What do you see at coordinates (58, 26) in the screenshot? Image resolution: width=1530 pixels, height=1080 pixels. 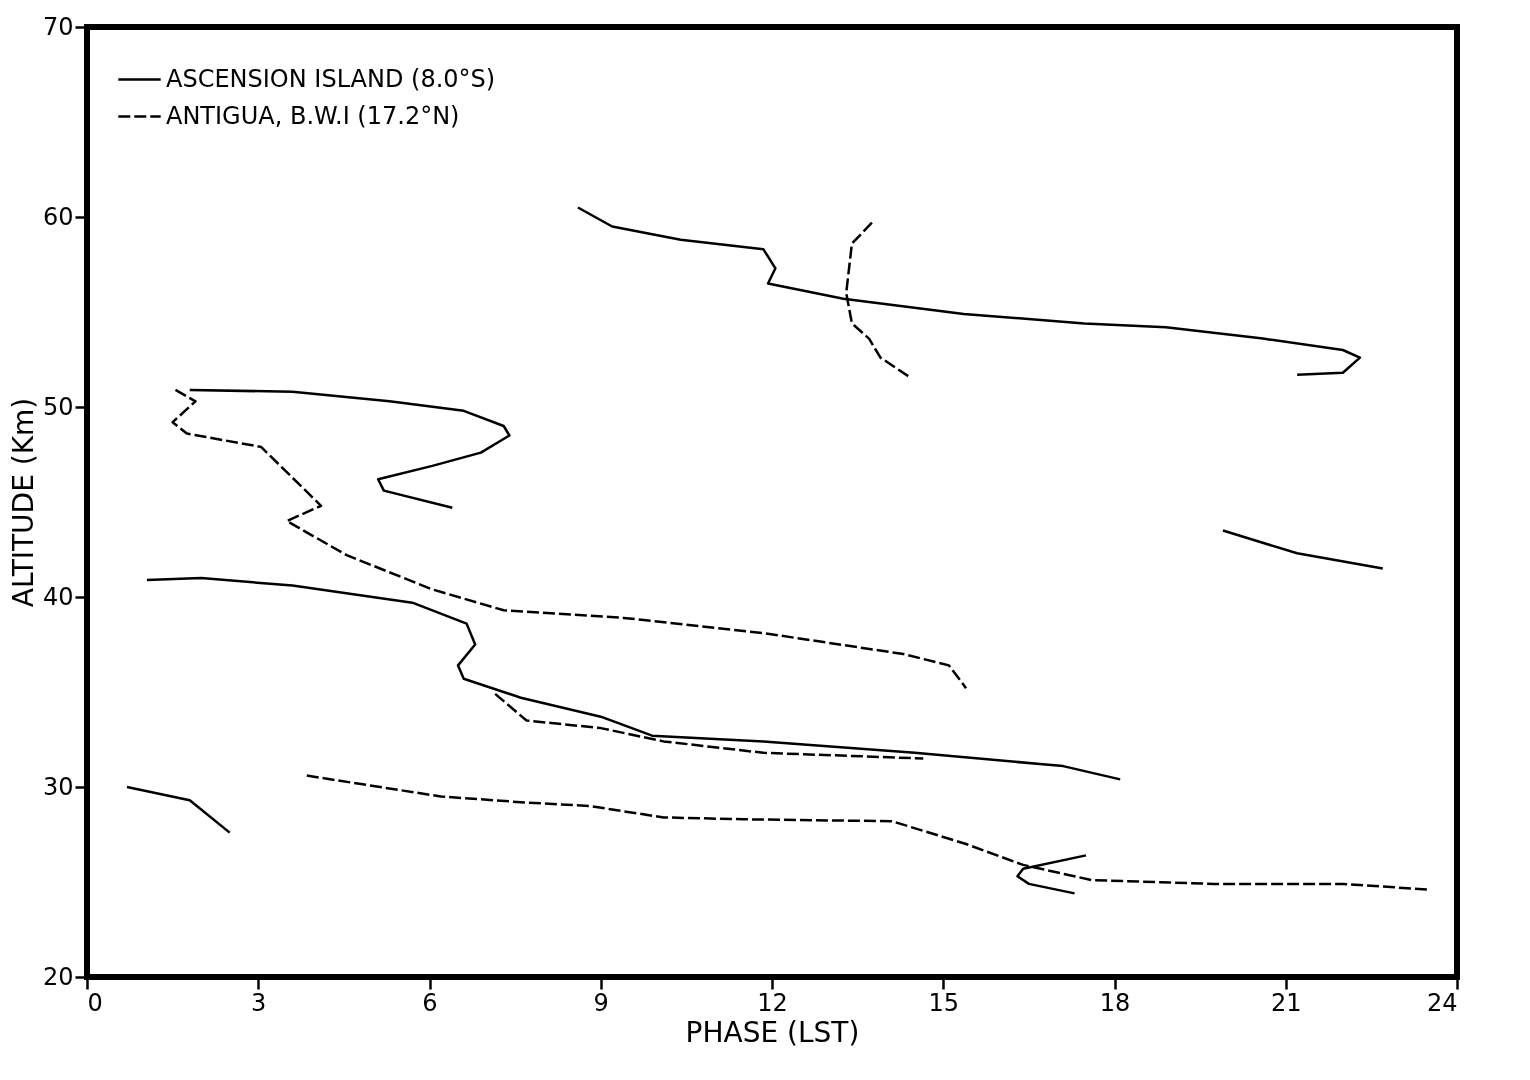 I see `y-tick-label: 70` at bounding box center [58, 26].